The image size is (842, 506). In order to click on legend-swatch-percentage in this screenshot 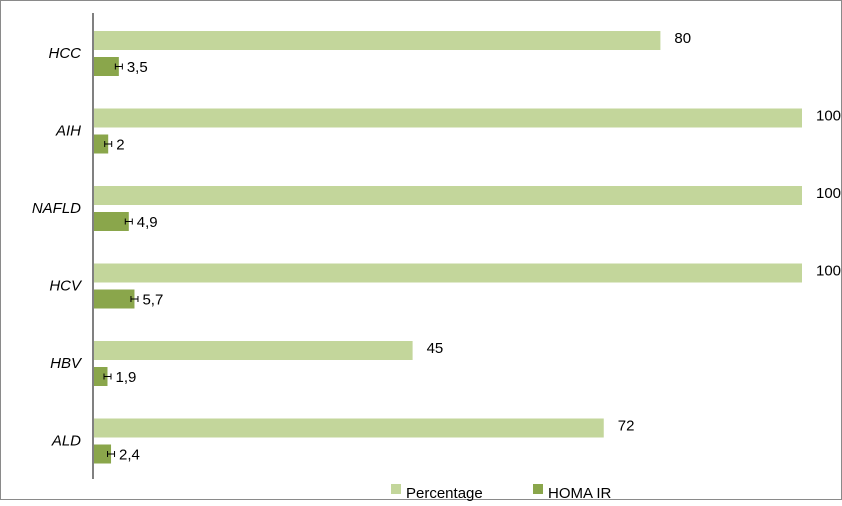, I will do `click(396, 489)`.